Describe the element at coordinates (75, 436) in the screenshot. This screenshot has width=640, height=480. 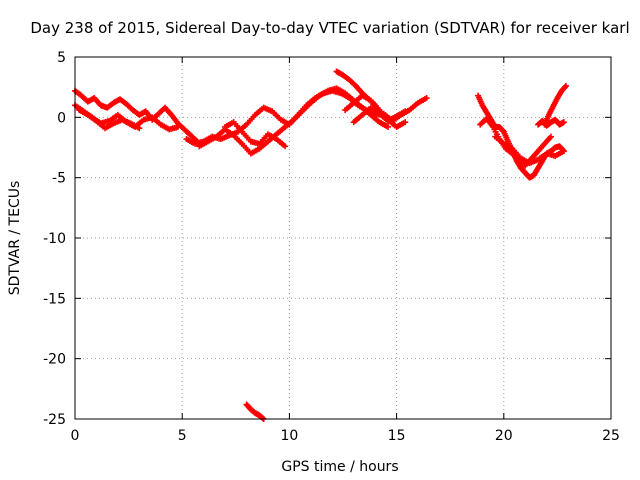
I see `x-tick-label: 0` at that location.